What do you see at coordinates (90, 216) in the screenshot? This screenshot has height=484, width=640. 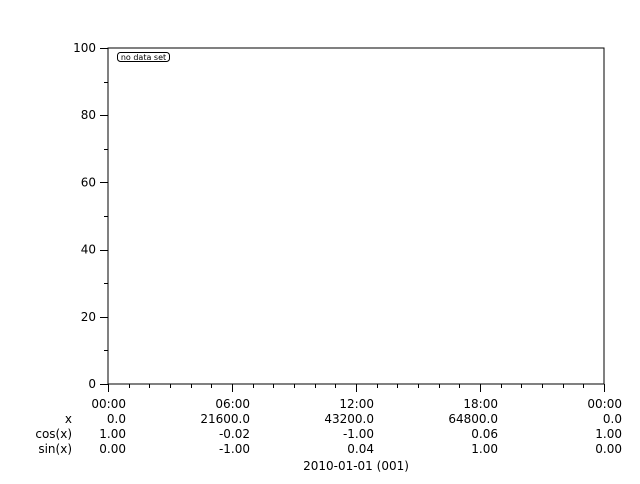 I see `y-axis: 0 20 40 60 80 100` at bounding box center [90, 216].